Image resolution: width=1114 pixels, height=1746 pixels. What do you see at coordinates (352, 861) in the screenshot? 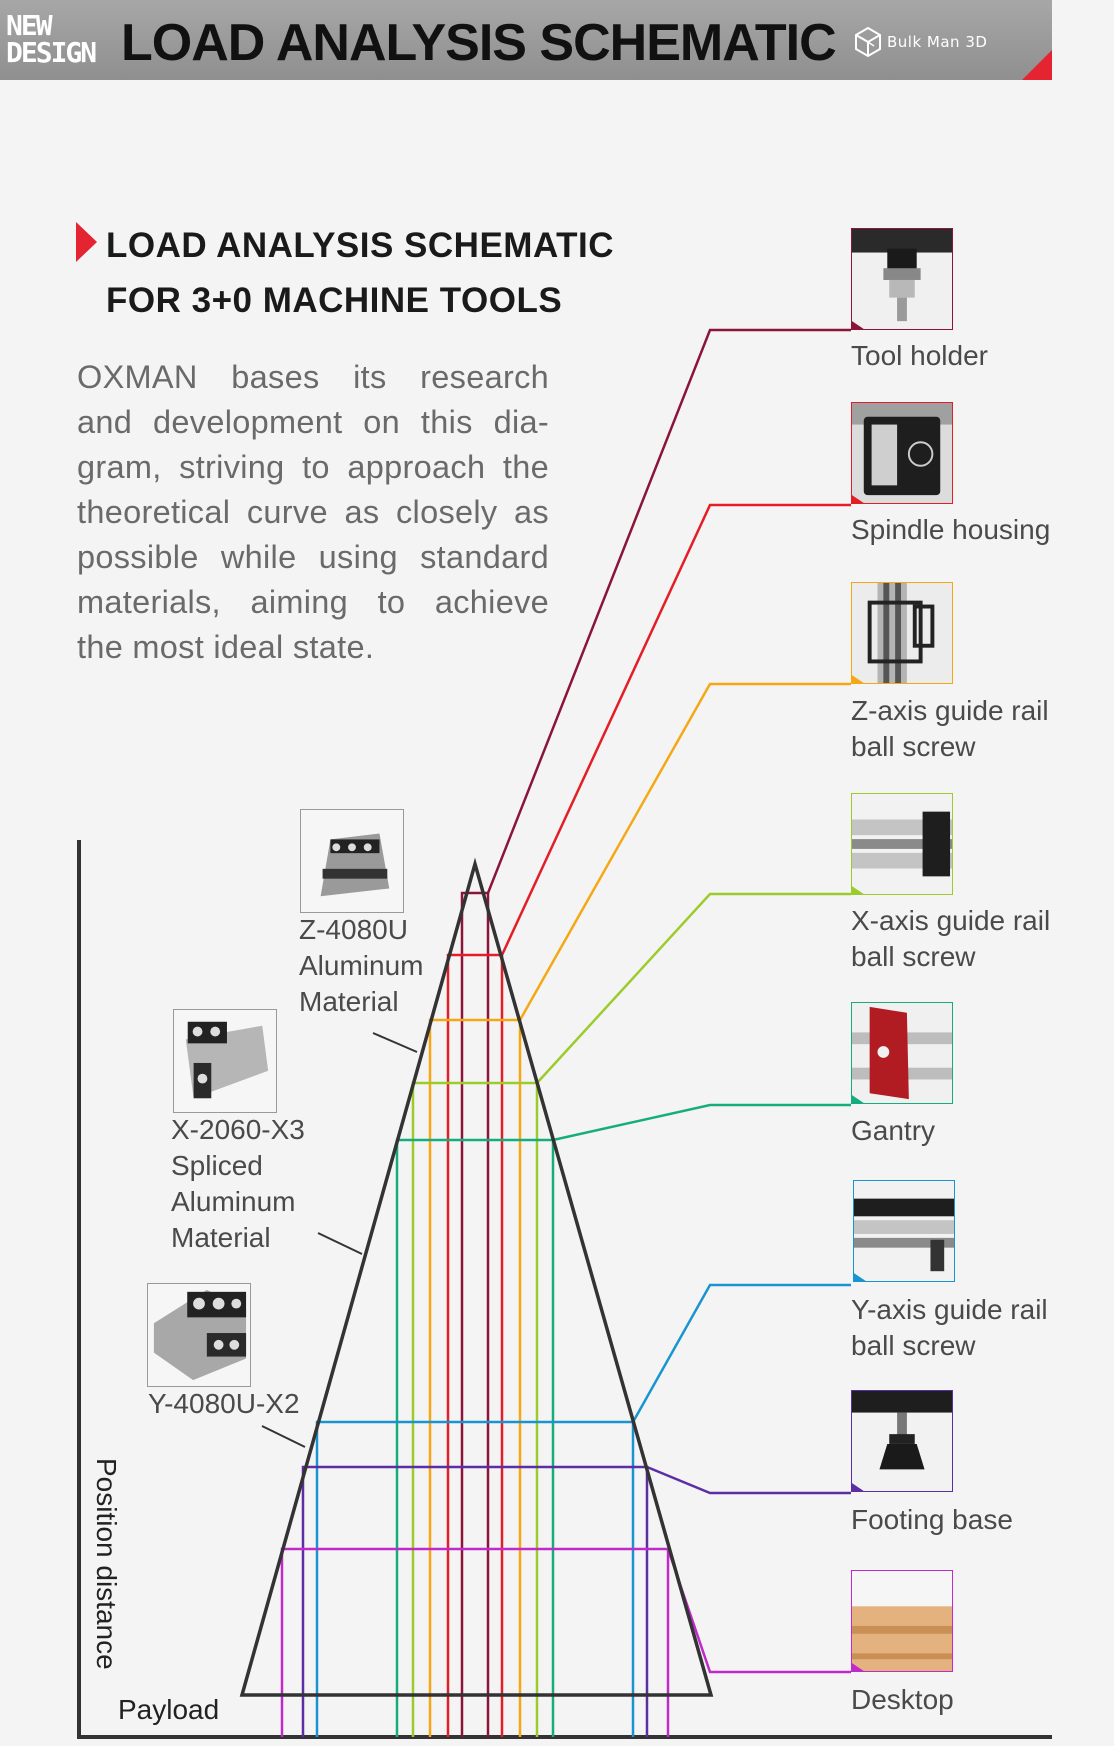
I see `z-4080u-profile-icon` at bounding box center [352, 861].